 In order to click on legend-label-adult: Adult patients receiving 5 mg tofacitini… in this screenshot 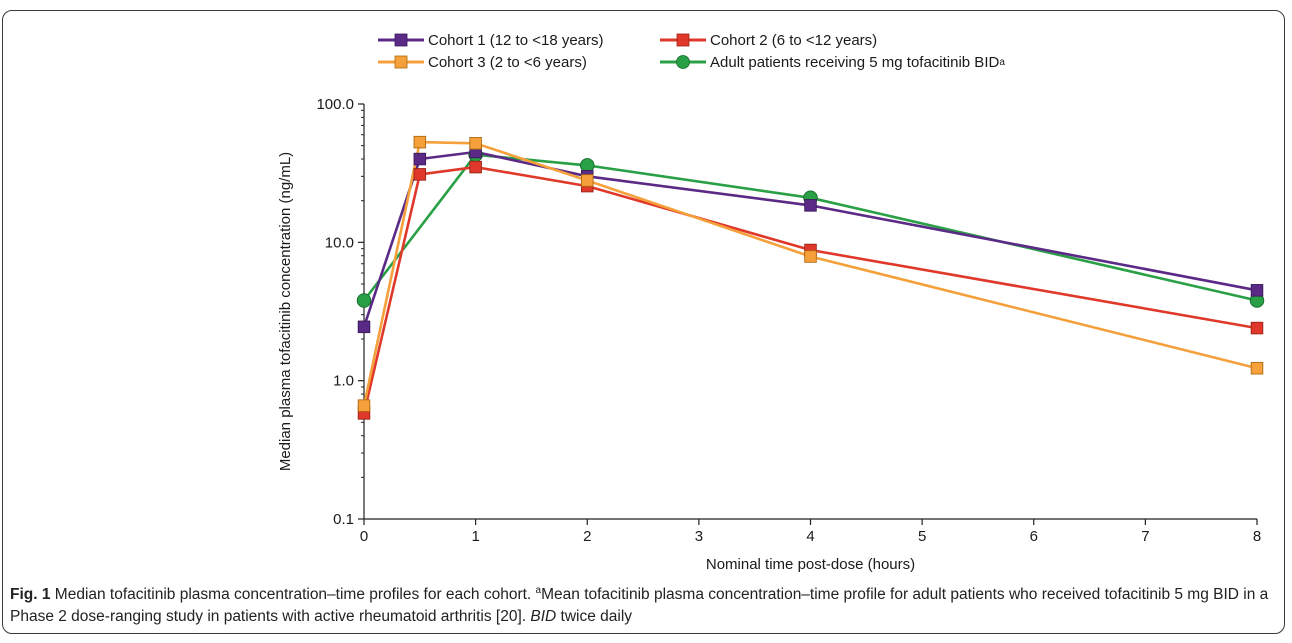, I will do `click(855, 62)`.